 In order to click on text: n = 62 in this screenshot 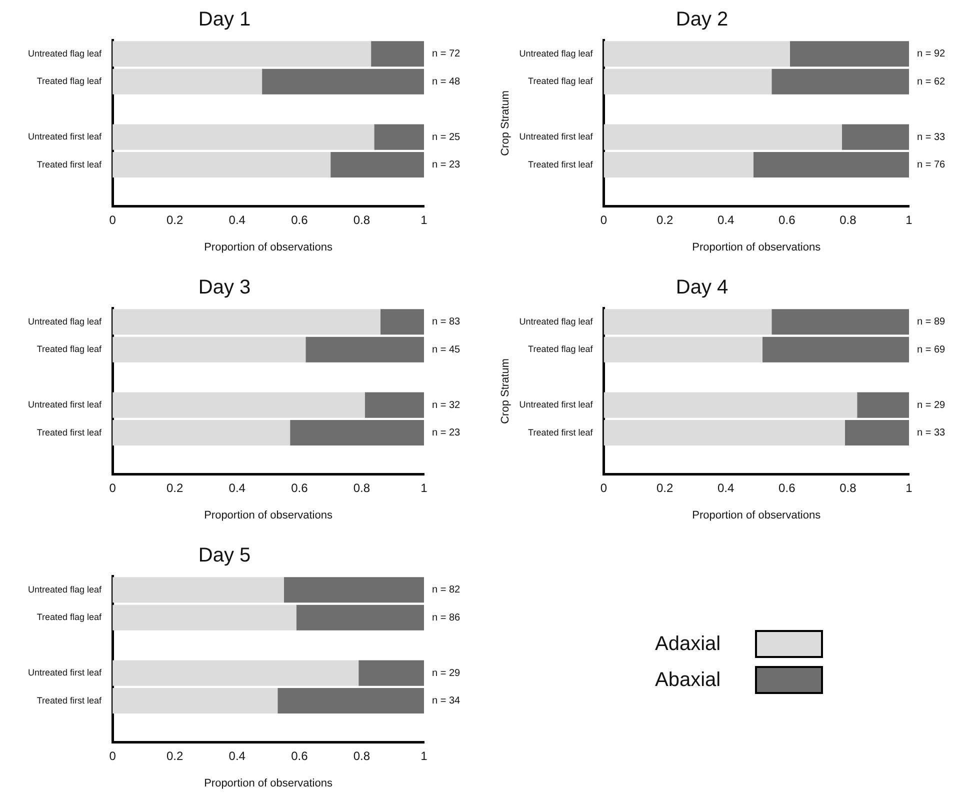, I will do `click(931, 82)`.